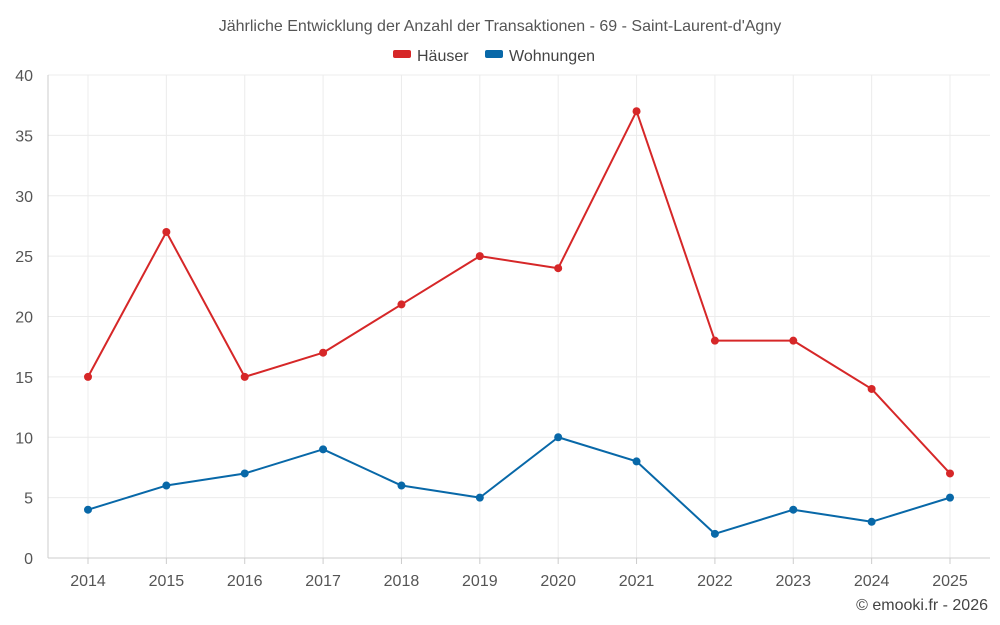  What do you see at coordinates (922, 605) in the screenshot?
I see `credit-text: © emooki.fr - 2026` at bounding box center [922, 605].